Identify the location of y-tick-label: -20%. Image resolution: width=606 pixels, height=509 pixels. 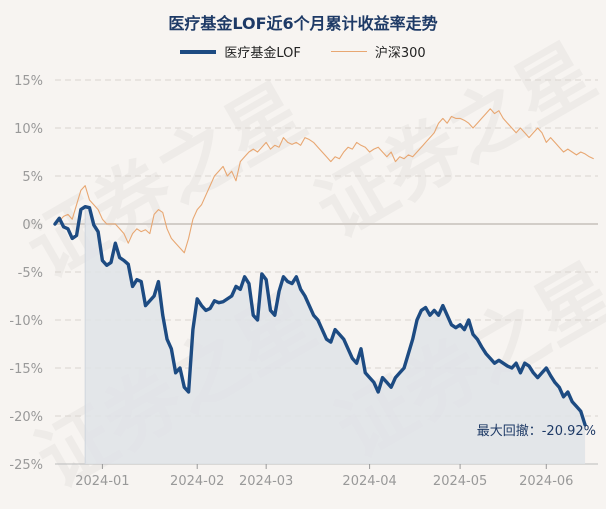
(26, 417).